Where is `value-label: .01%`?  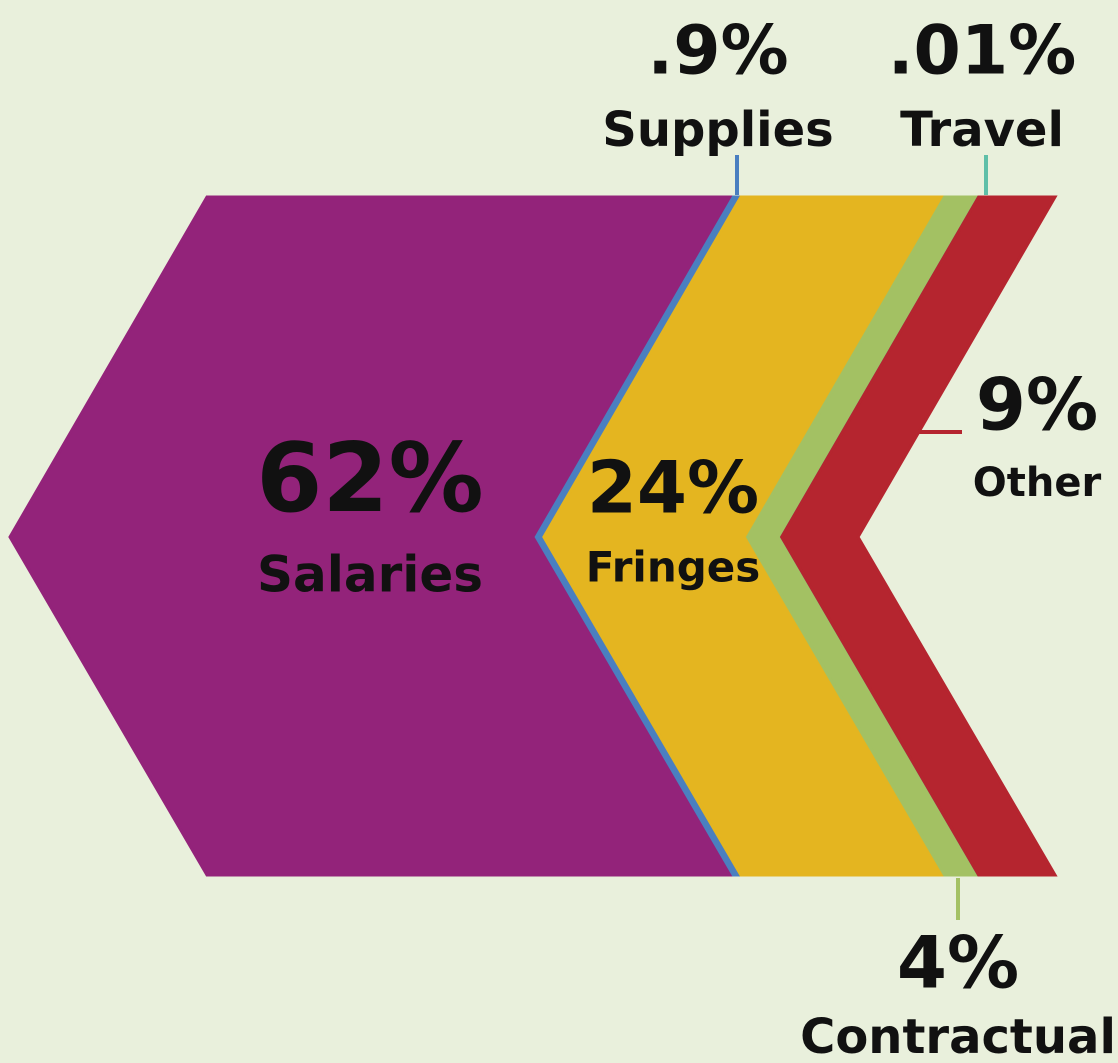 value-label: .01% is located at coordinates (982, 51).